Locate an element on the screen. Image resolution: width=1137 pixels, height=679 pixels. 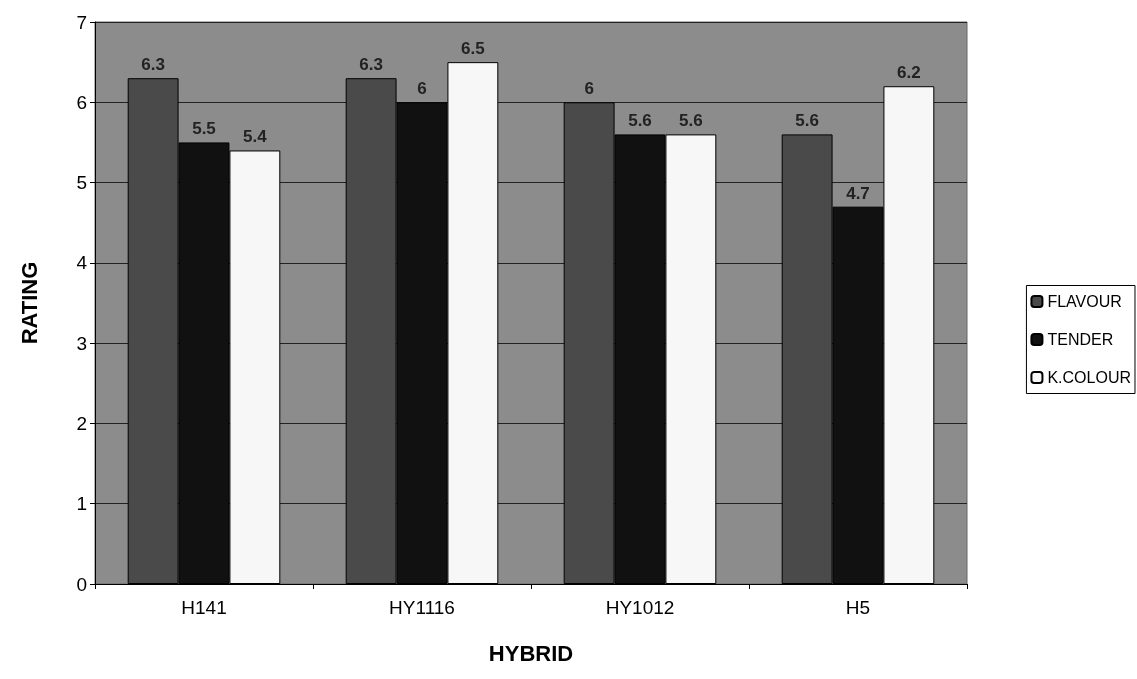
y-tick-label: 4 is located at coordinates (82, 263).